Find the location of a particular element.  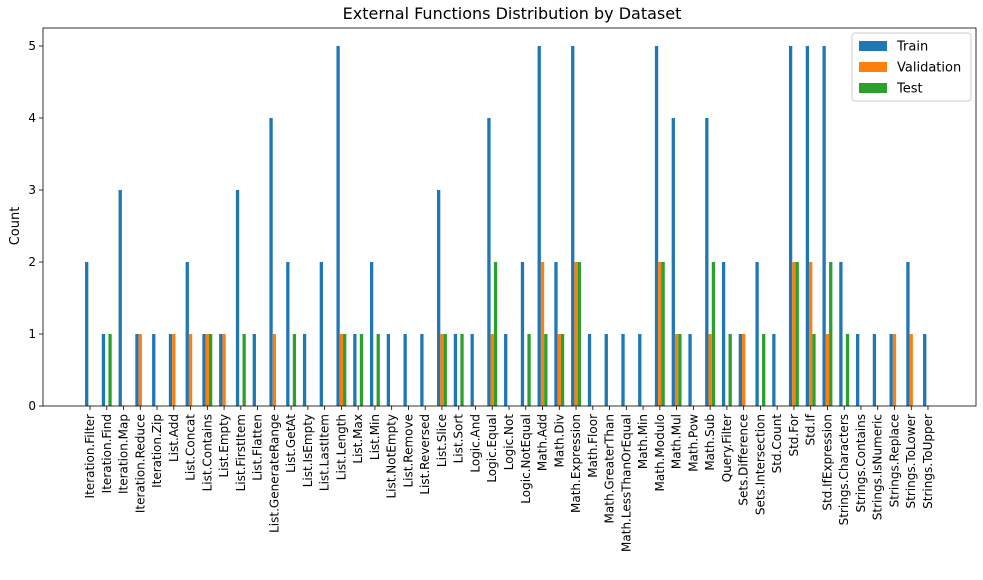

bar-train-sets-intersection is located at coordinates (757, 334).